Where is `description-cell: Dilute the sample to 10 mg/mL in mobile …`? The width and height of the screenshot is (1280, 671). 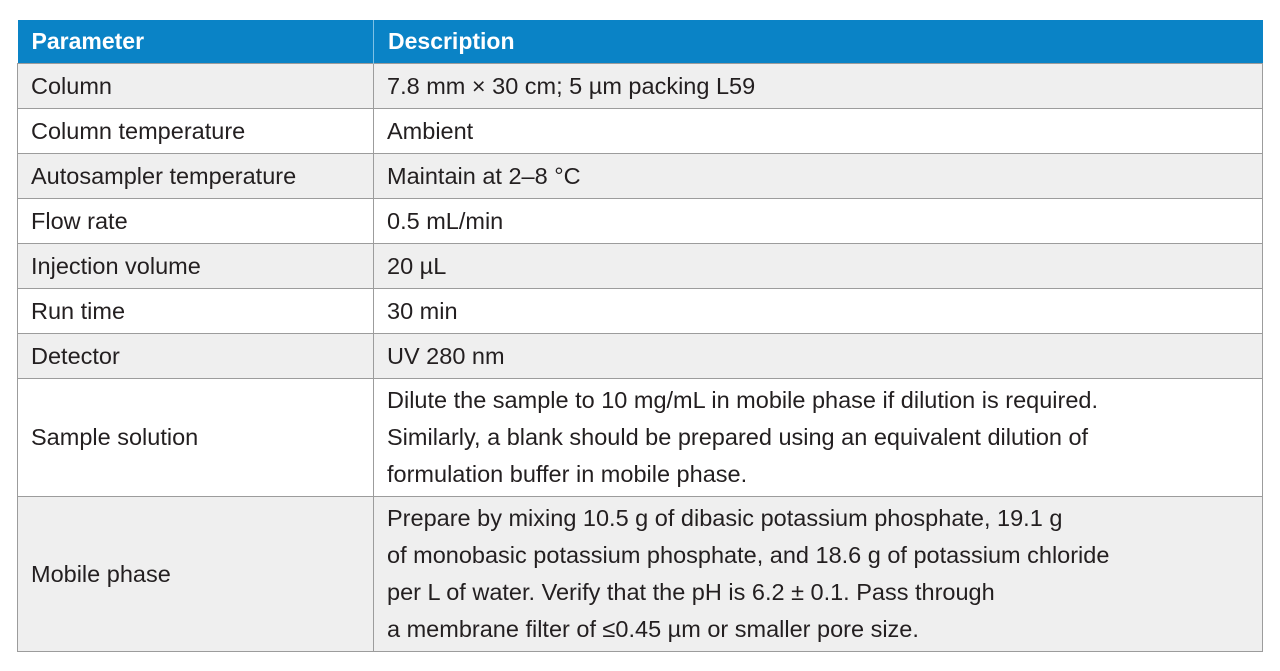
description-cell: Dilute the sample to 10 mg/mL in mobile … is located at coordinates (818, 437).